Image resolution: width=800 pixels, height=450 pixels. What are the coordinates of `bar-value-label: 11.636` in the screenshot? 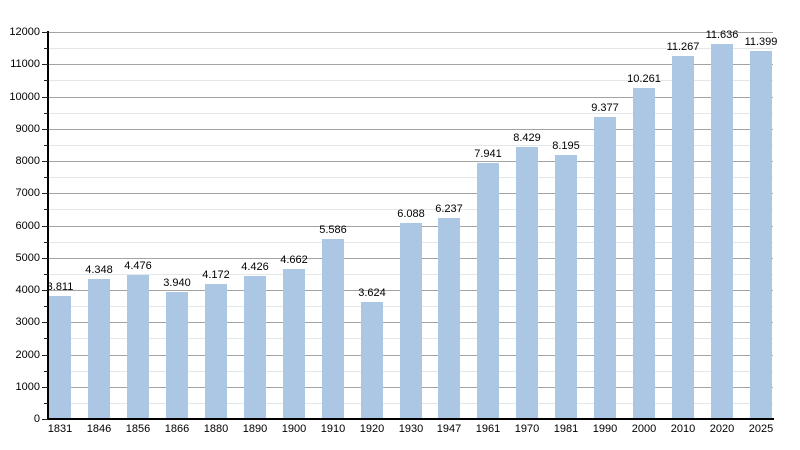 It's located at (722, 35).